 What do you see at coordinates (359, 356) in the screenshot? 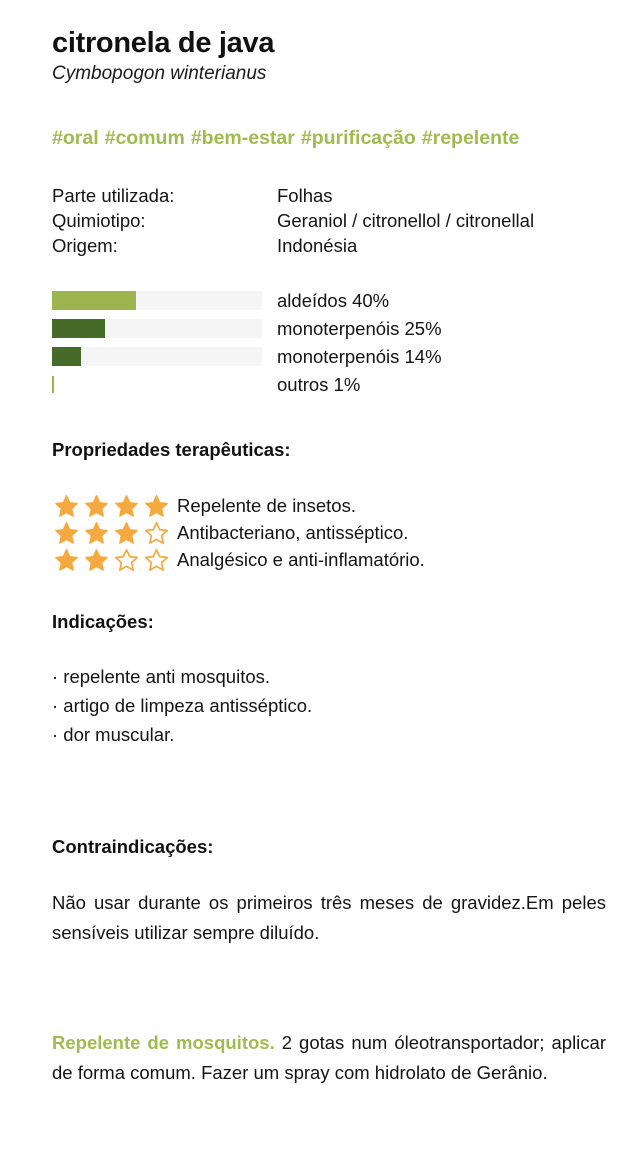
I see `bar-label: monoterpenóis 14%` at bounding box center [359, 356].